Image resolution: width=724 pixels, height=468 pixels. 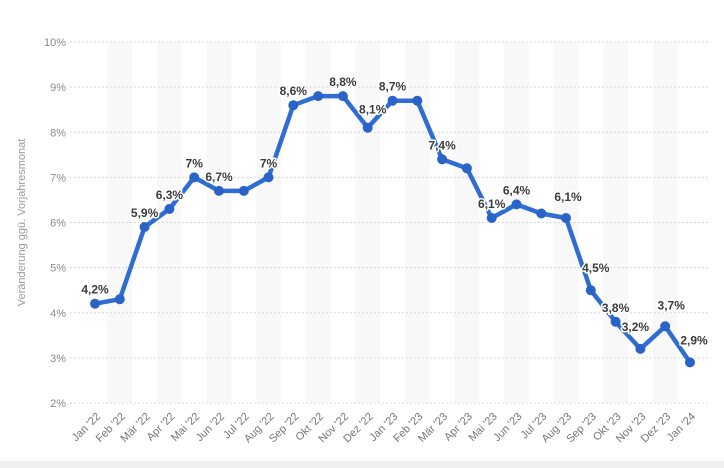 What do you see at coordinates (58, 269) in the screenshot?
I see `y-tick-label: 5%` at bounding box center [58, 269].